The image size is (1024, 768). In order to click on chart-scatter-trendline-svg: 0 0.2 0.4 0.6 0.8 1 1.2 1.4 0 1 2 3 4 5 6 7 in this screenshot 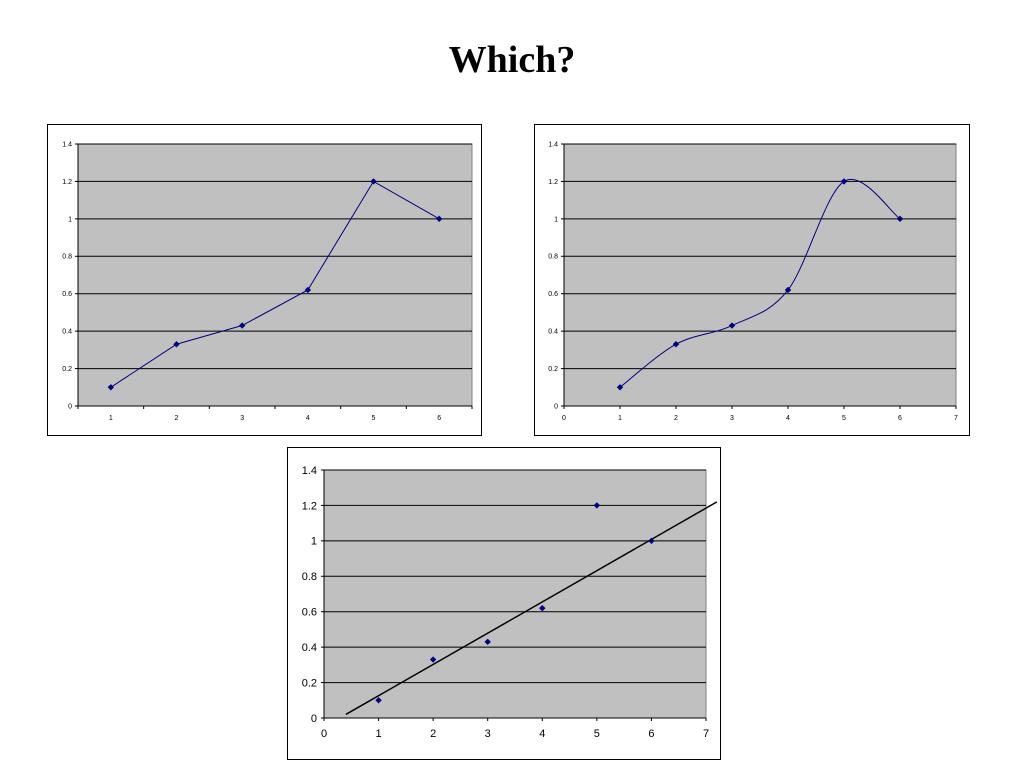, I will do `click(510, 602)`.